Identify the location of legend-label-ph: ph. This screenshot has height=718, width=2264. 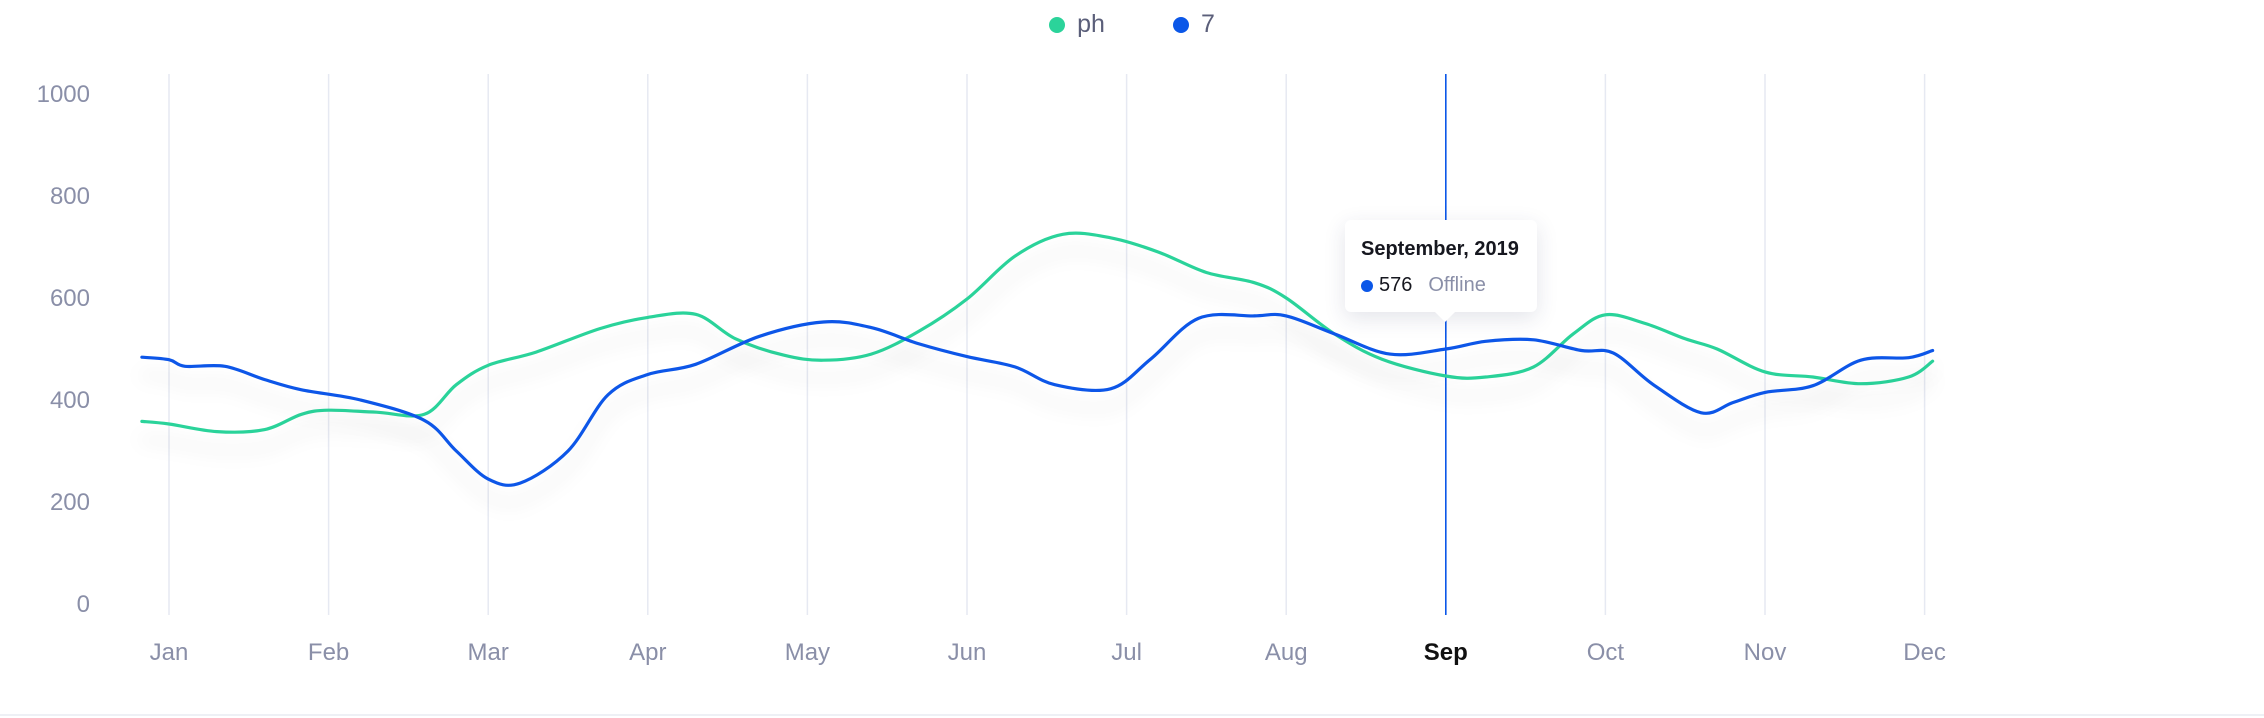
(1091, 24).